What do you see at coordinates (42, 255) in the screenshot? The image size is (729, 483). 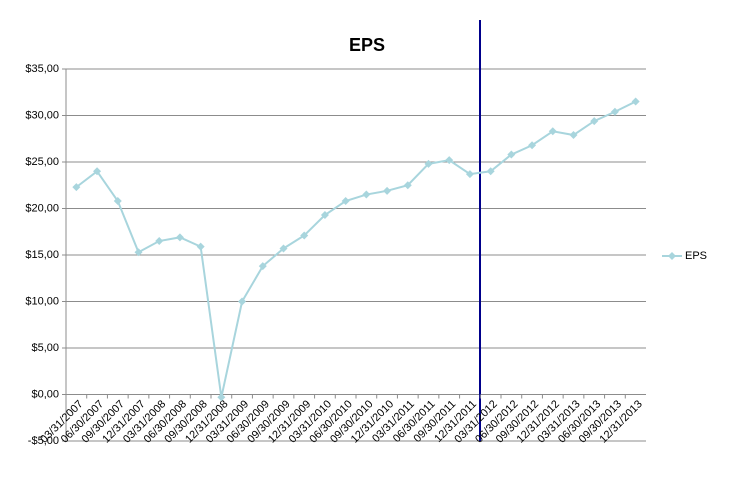 I see `y-tick-label: $15,00` at bounding box center [42, 255].